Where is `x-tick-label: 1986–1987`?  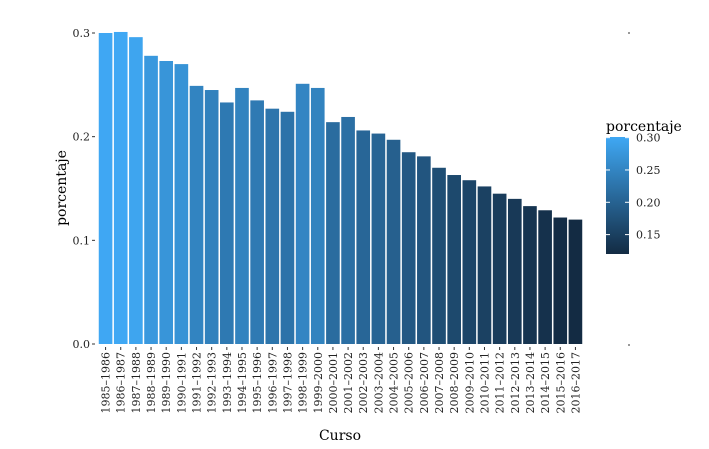
x-tick-label: 1986–1987 is located at coordinates (121, 383).